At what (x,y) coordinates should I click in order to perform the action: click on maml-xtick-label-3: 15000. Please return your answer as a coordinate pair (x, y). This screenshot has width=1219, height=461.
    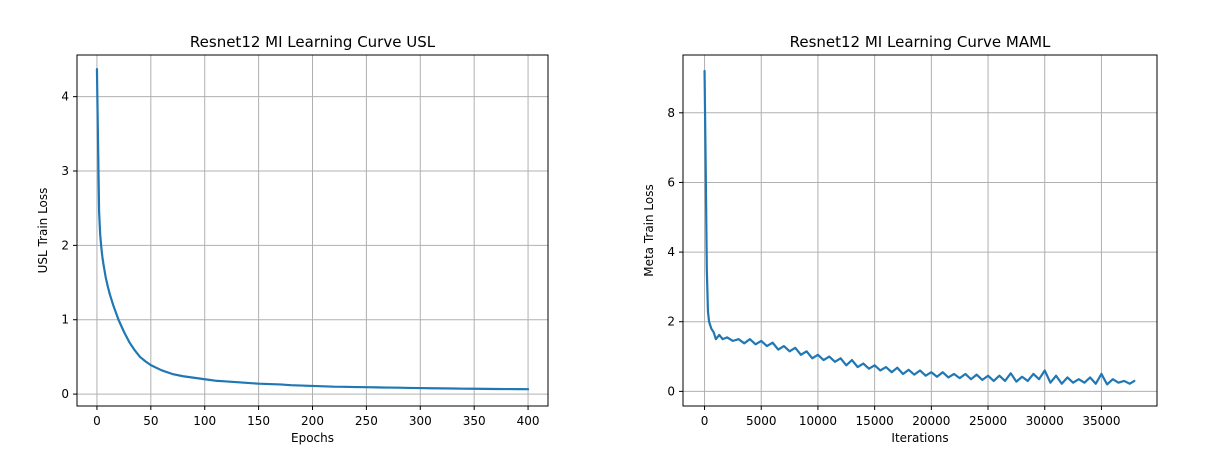
    Looking at the image, I should click on (875, 421).